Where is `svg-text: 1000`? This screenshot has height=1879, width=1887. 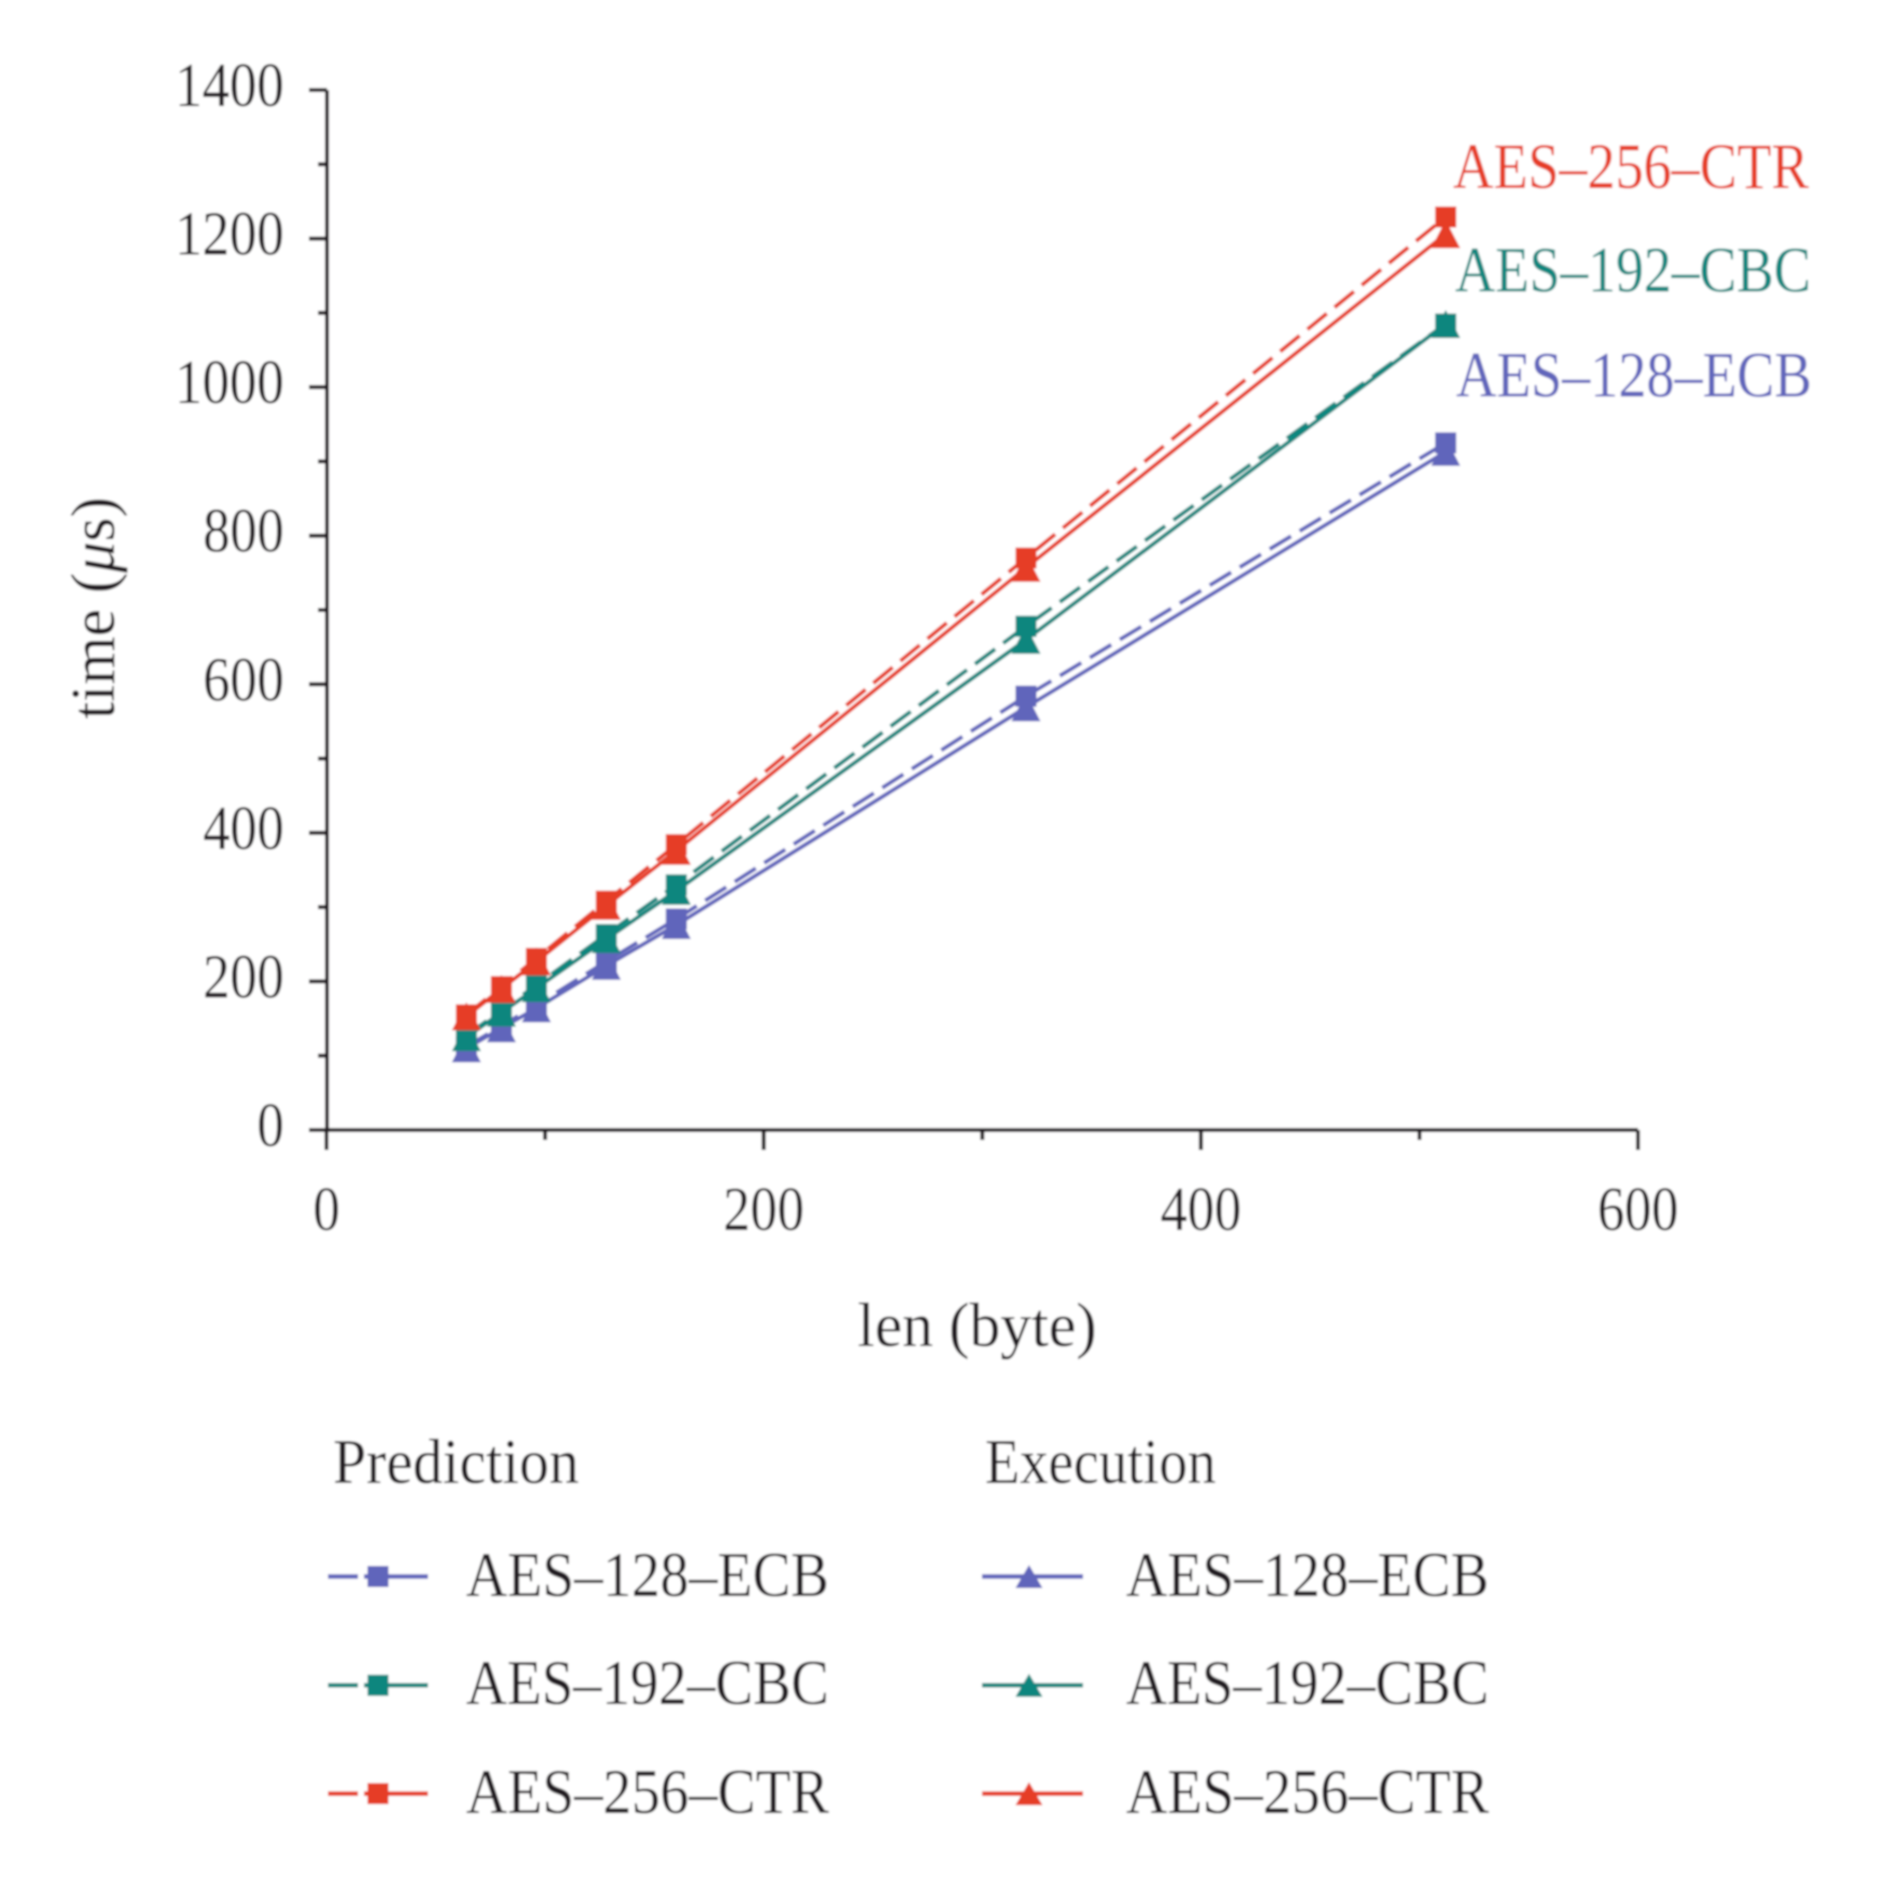
svg-text: 1000 is located at coordinates (229, 382).